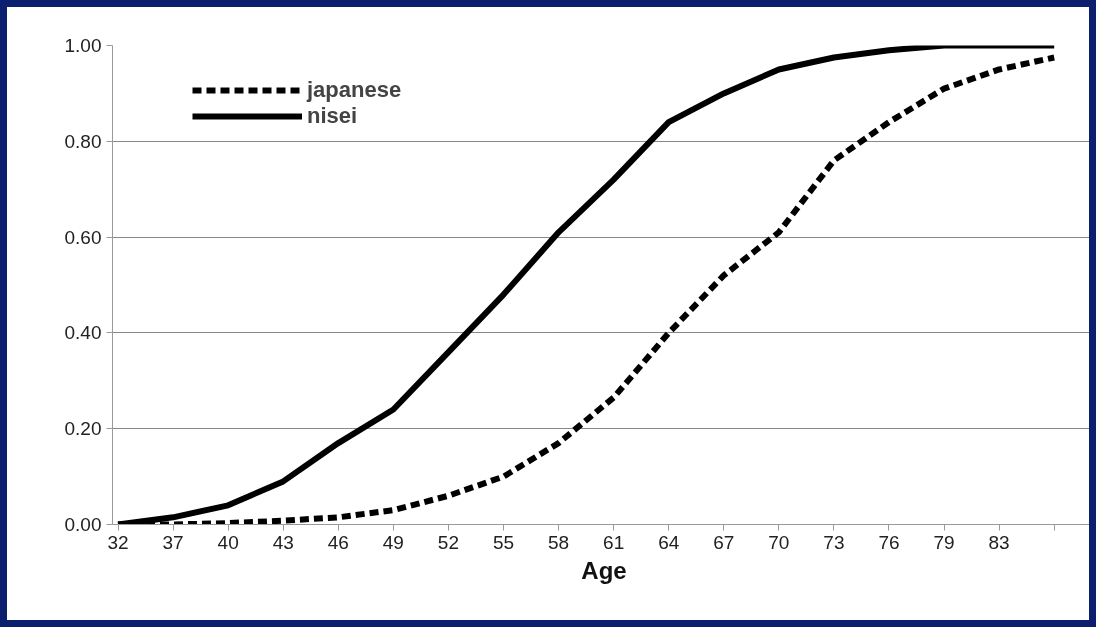  I want to click on y-tick-label: 0.00, so click(83, 524).